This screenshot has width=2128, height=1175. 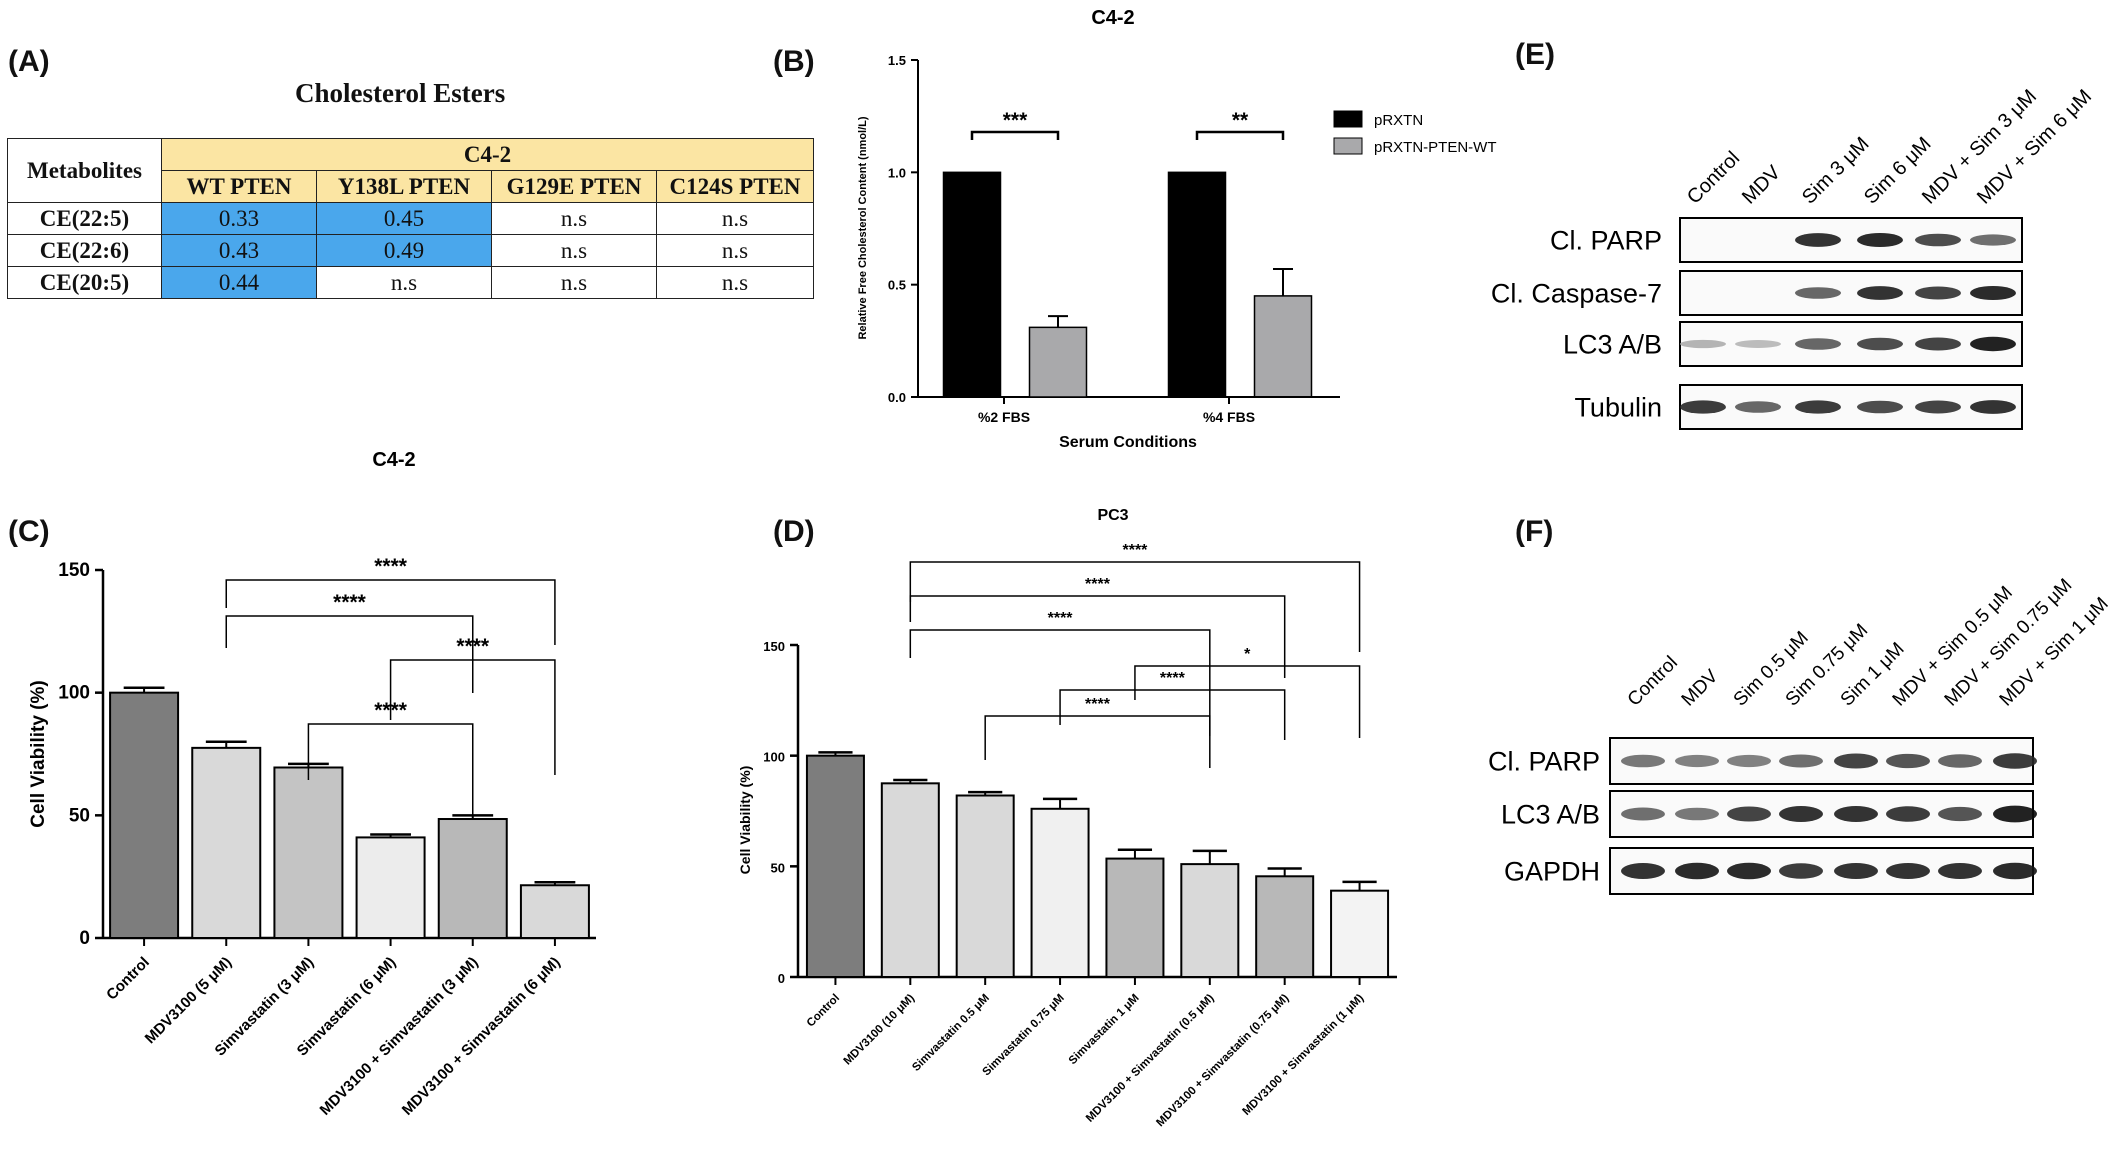 What do you see at coordinates (1112, 515) in the screenshot?
I see `chart-title: PC3` at bounding box center [1112, 515].